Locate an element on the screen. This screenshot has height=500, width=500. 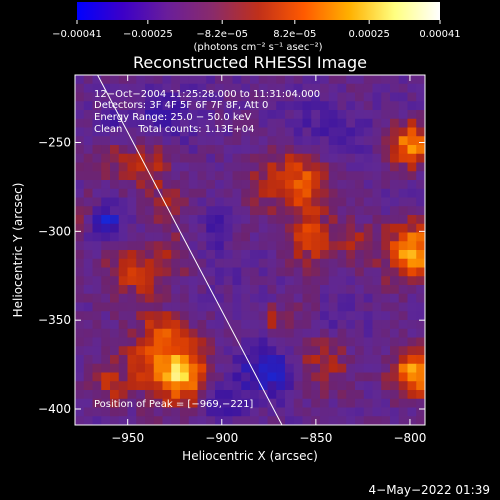
y-tick-label: −300 is located at coordinates (54, 231).